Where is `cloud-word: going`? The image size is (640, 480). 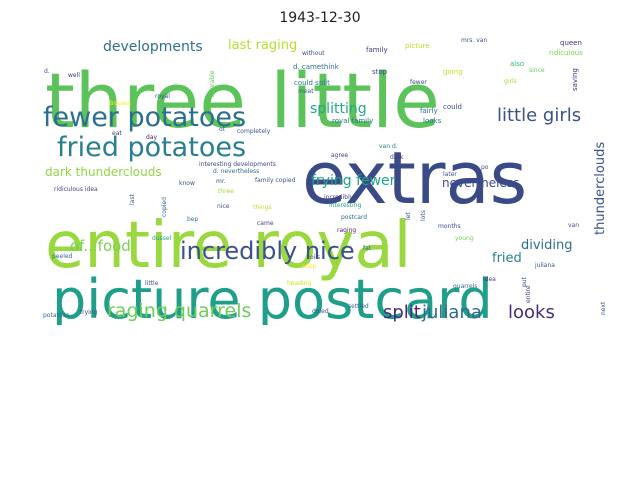
cloud-word: going is located at coordinates (453, 72).